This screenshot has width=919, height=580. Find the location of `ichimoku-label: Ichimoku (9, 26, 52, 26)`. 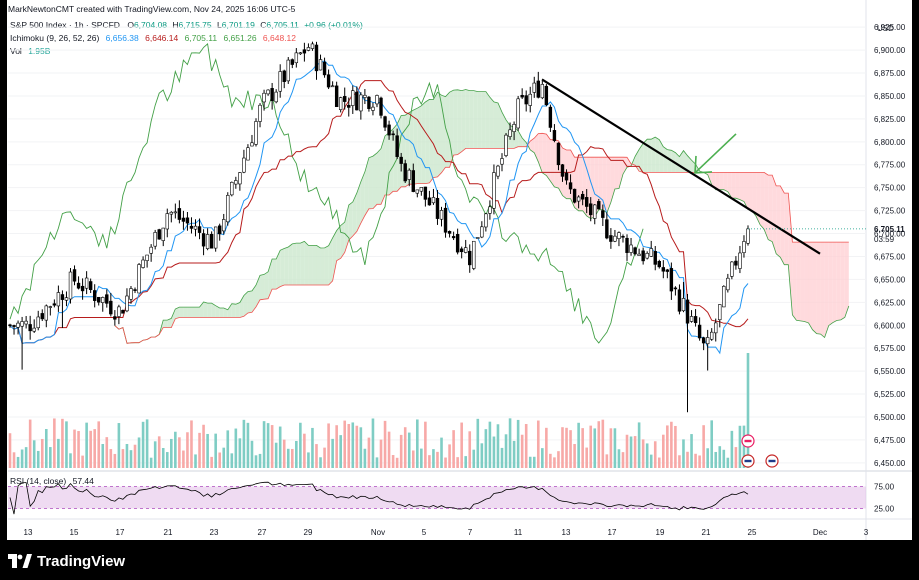

ichimoku-label: Ichimoku (9, 26, 52, 26) is located at coordinates (55, 38).